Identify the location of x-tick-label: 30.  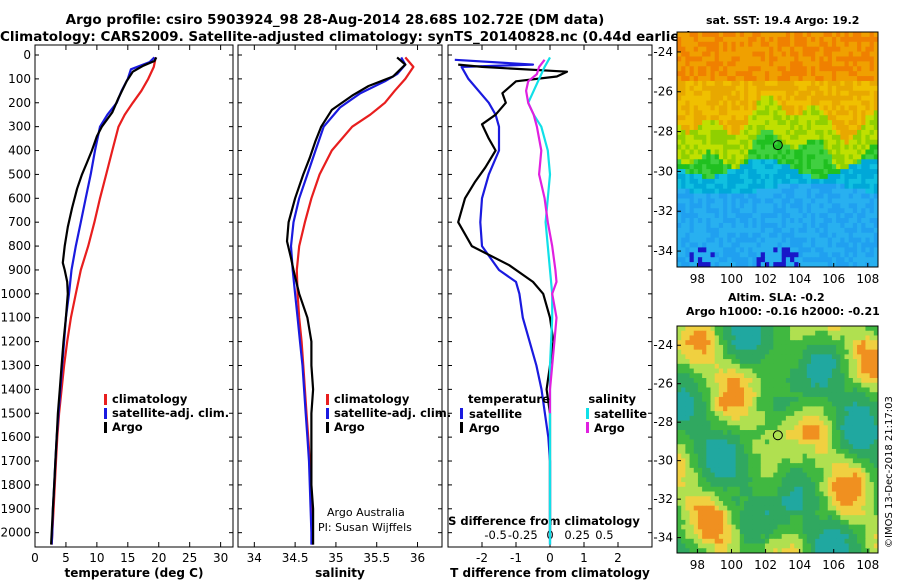
(220, 558).